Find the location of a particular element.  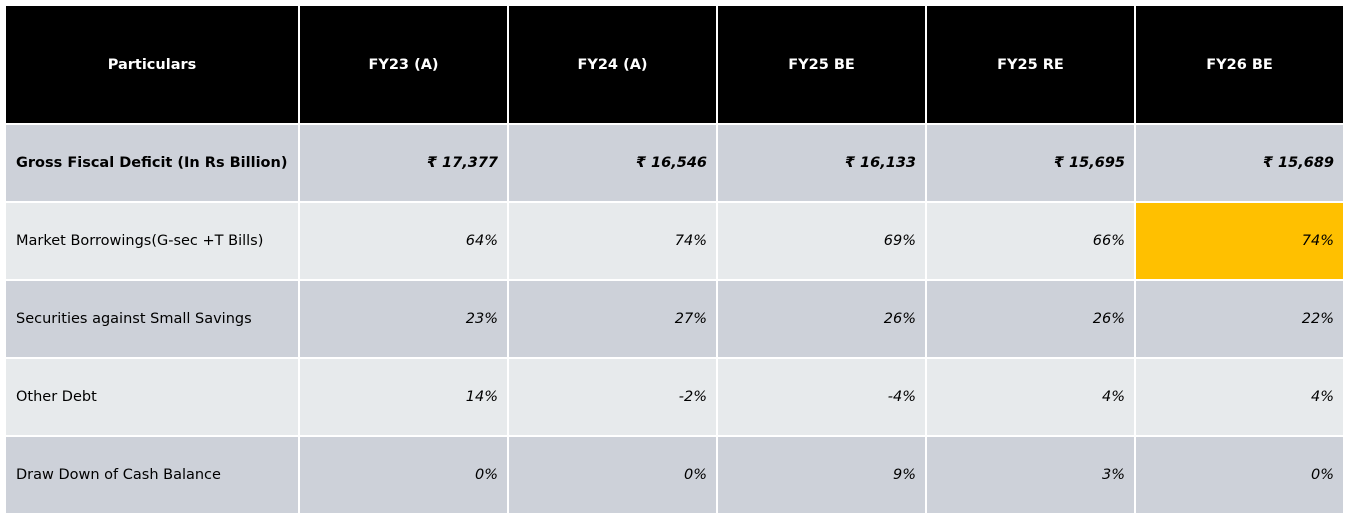

row-label: Market Borrowings(G-sec +T Bills) is located at coordinates (152, 241).